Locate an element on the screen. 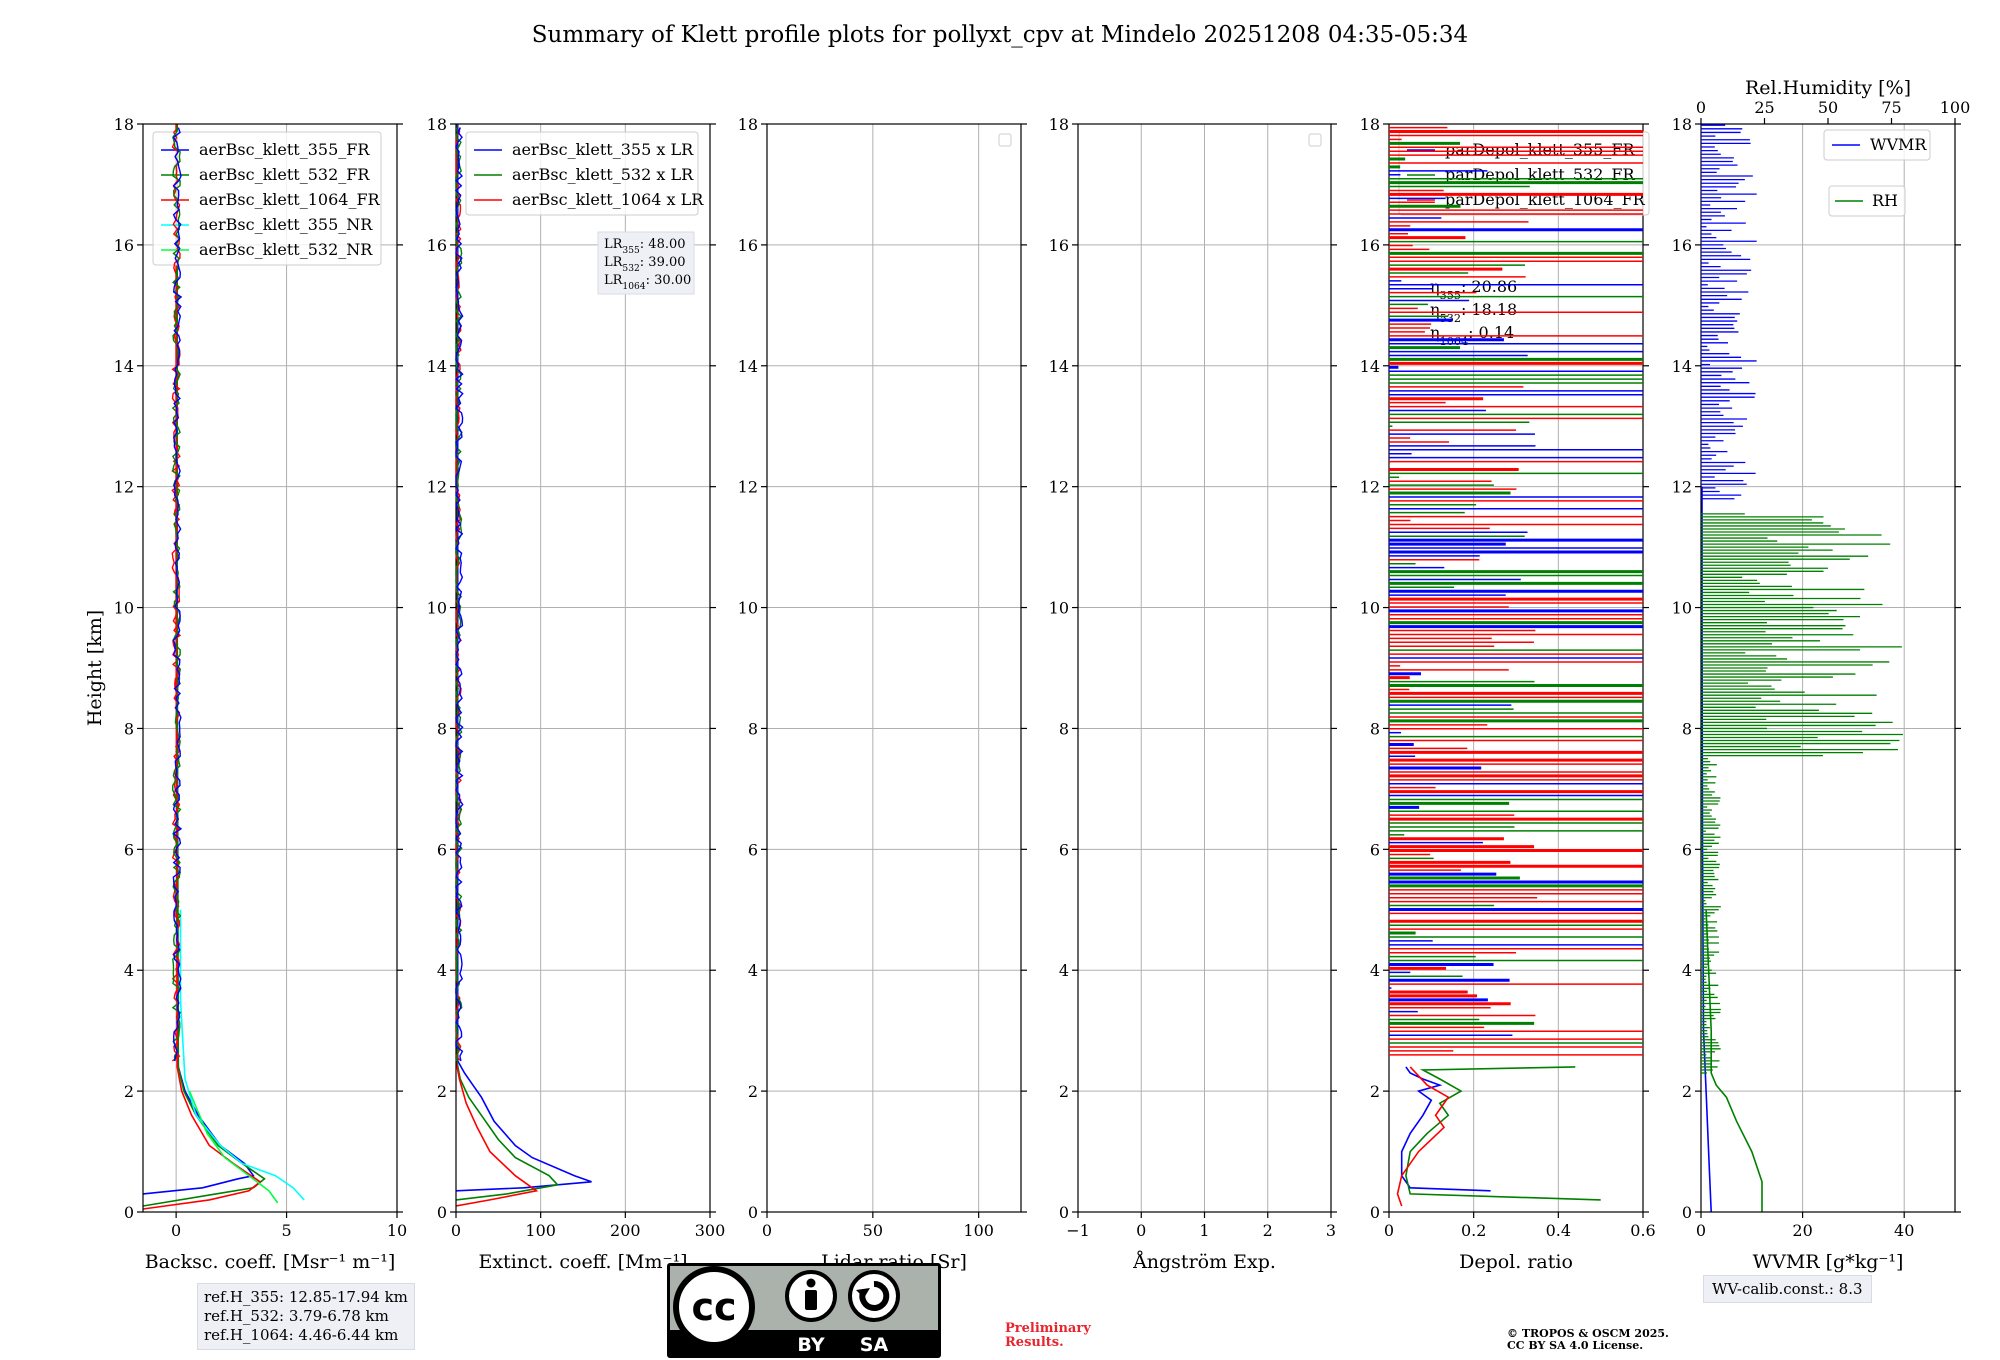 The height and width of the screenshot is (1360, 2000). legend-label-rh: RH is located at coordinates (1885, 200).